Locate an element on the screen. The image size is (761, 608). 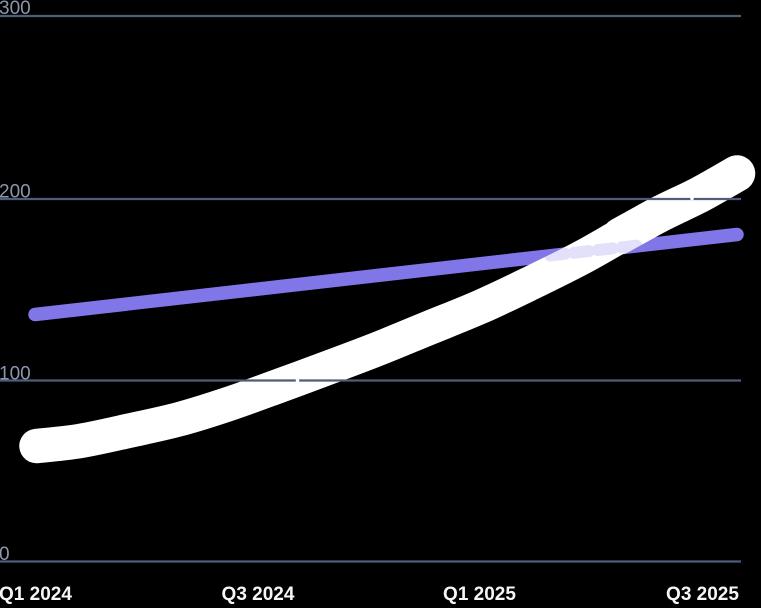
svg-text: 100 is located at coordinates (15, 374).